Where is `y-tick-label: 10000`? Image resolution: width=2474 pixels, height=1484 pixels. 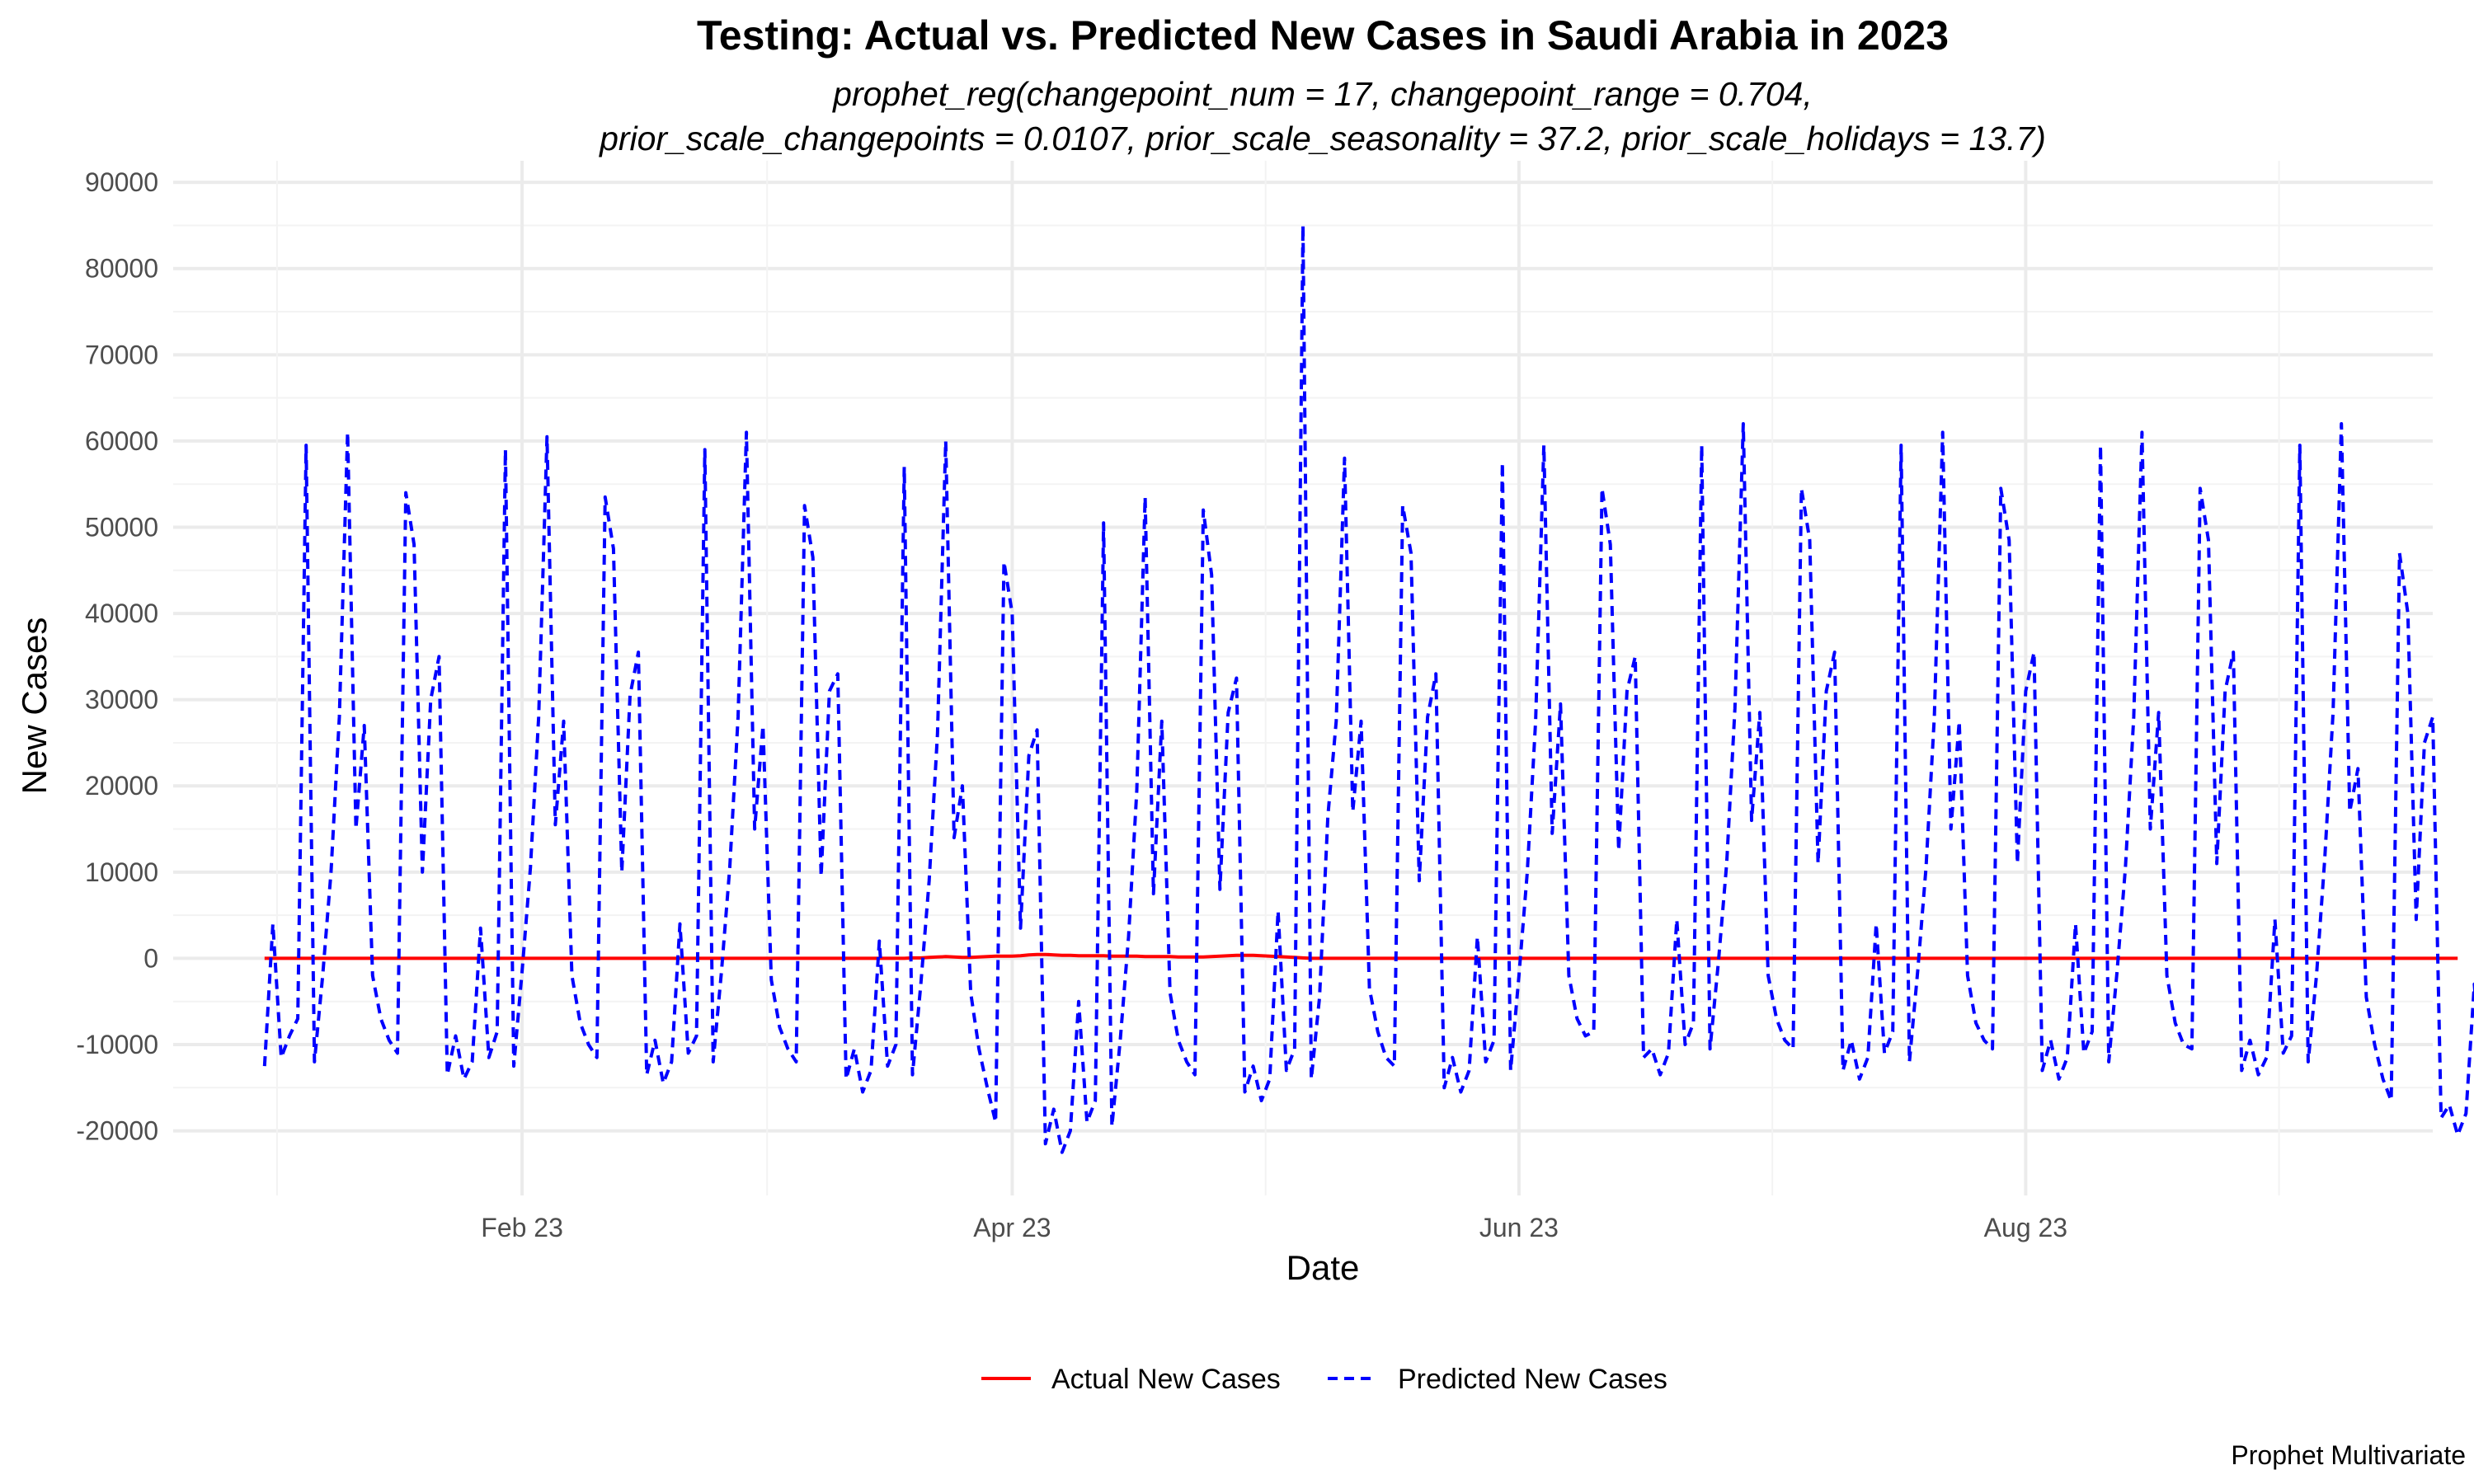 y-tick-label: 10000 is located at coordinates (121, 872).